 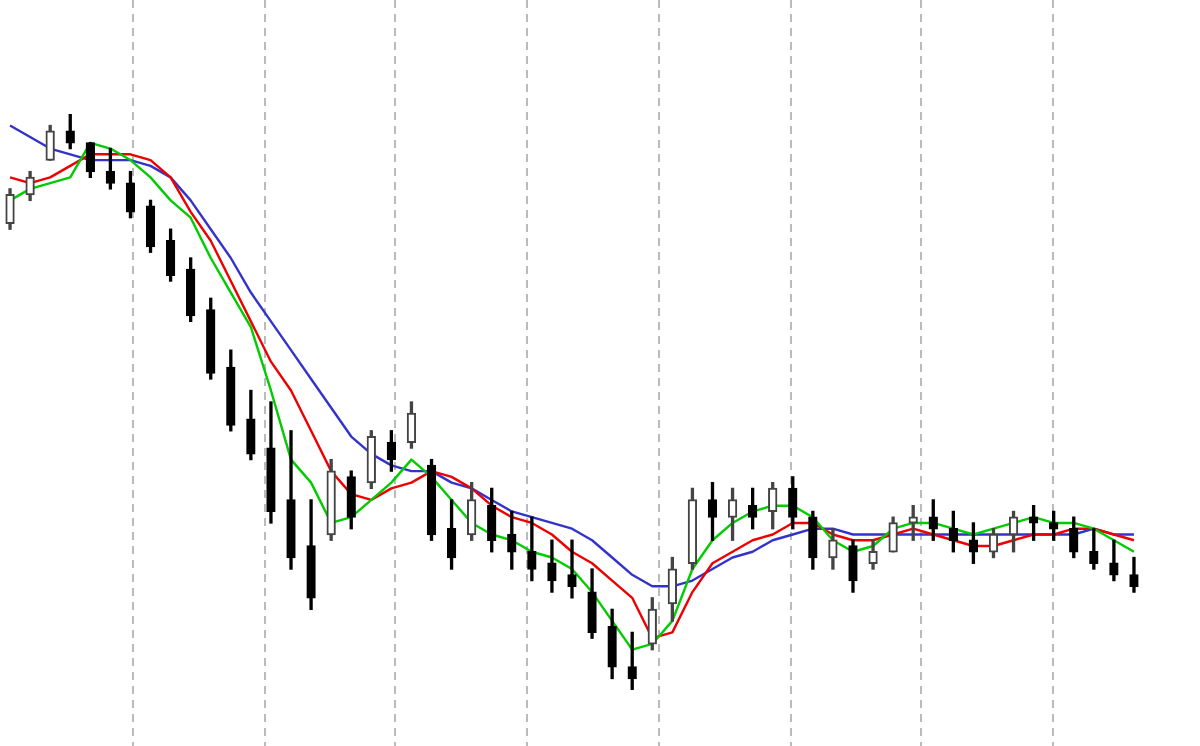 What do you see at coordinates (572, 569) in the screenshot?
I see `candlestick` at bounding box center [572, 569].